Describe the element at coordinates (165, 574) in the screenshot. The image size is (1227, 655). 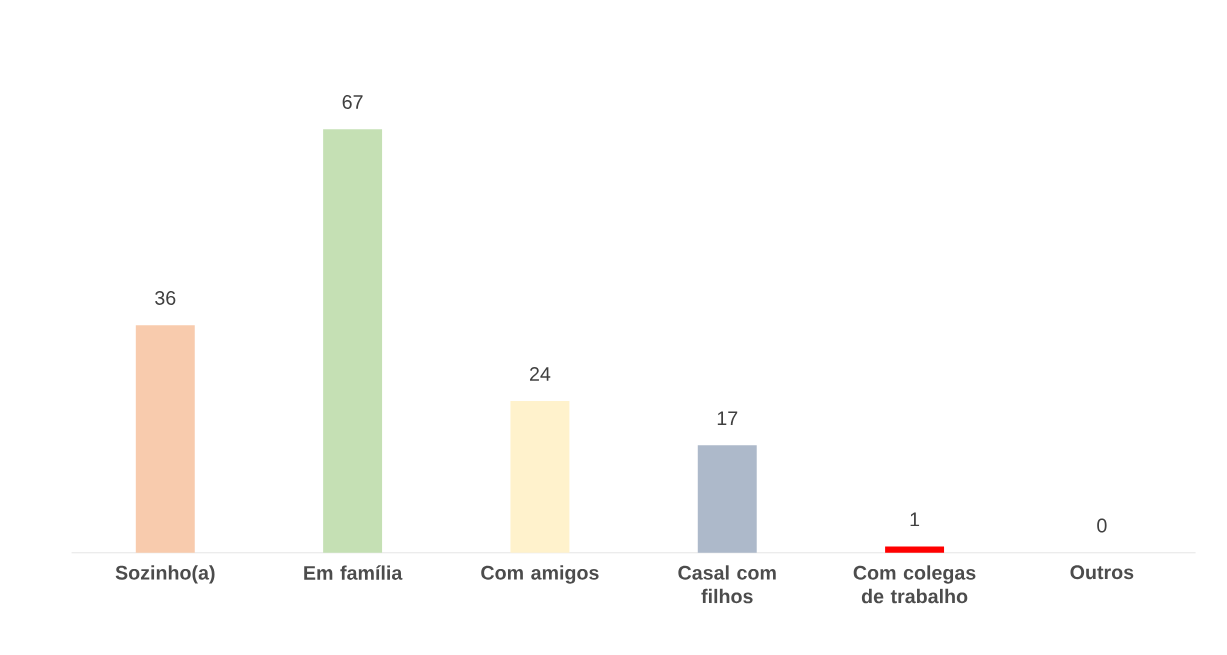
I see `x-tick-label: Sozinho(a)` at that location.